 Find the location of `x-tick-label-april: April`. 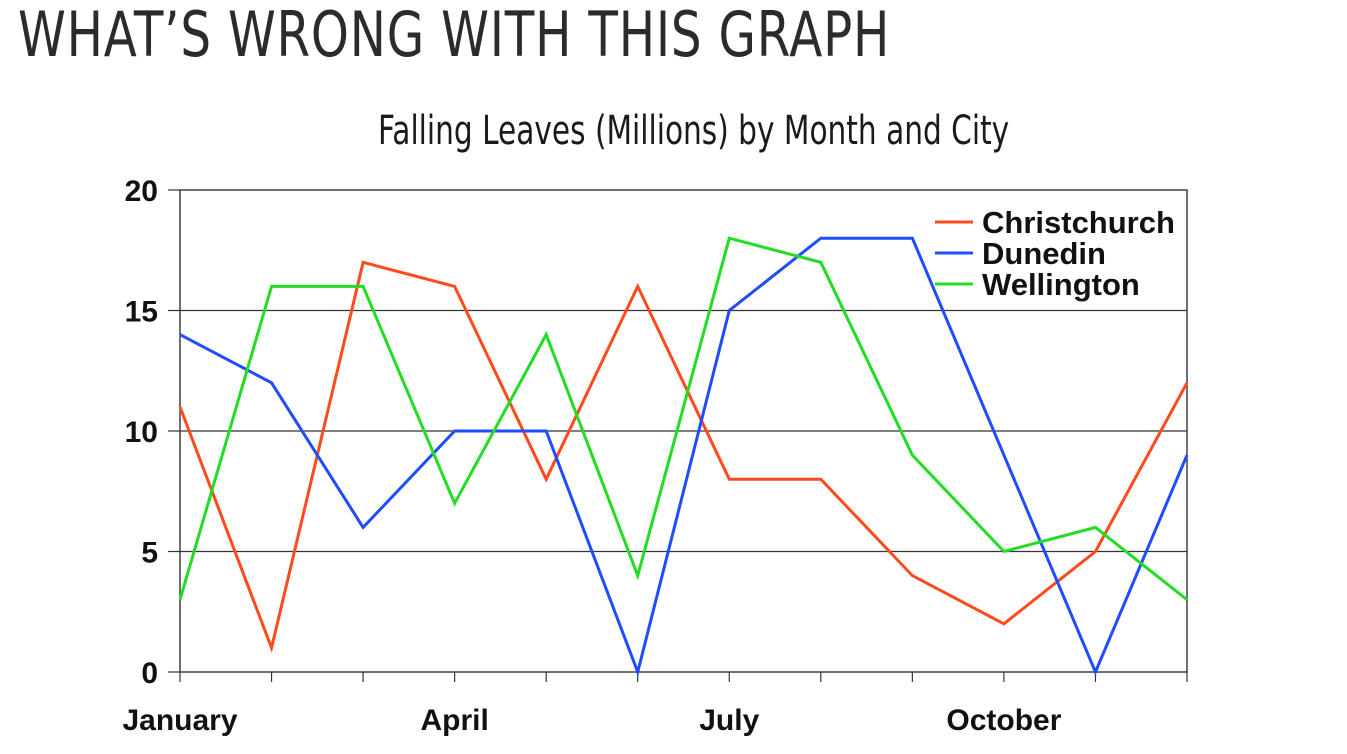

x-tick-label-april: April is located at coordinates (454, 720).